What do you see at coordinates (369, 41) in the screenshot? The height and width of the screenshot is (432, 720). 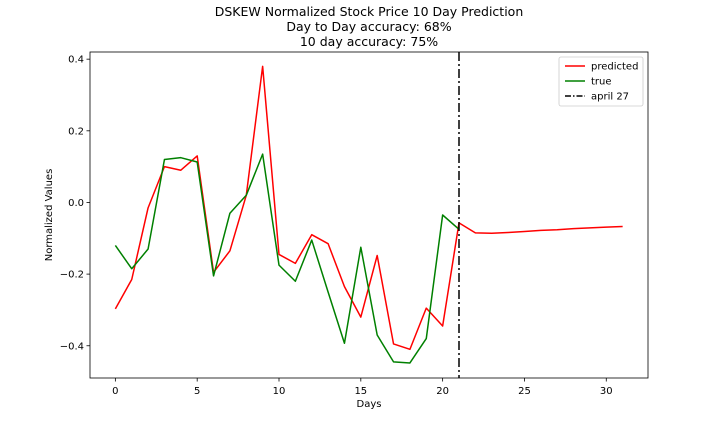 I see `title-line-2: 10 day accuracy: 75%` at bounding box center [369, 41].